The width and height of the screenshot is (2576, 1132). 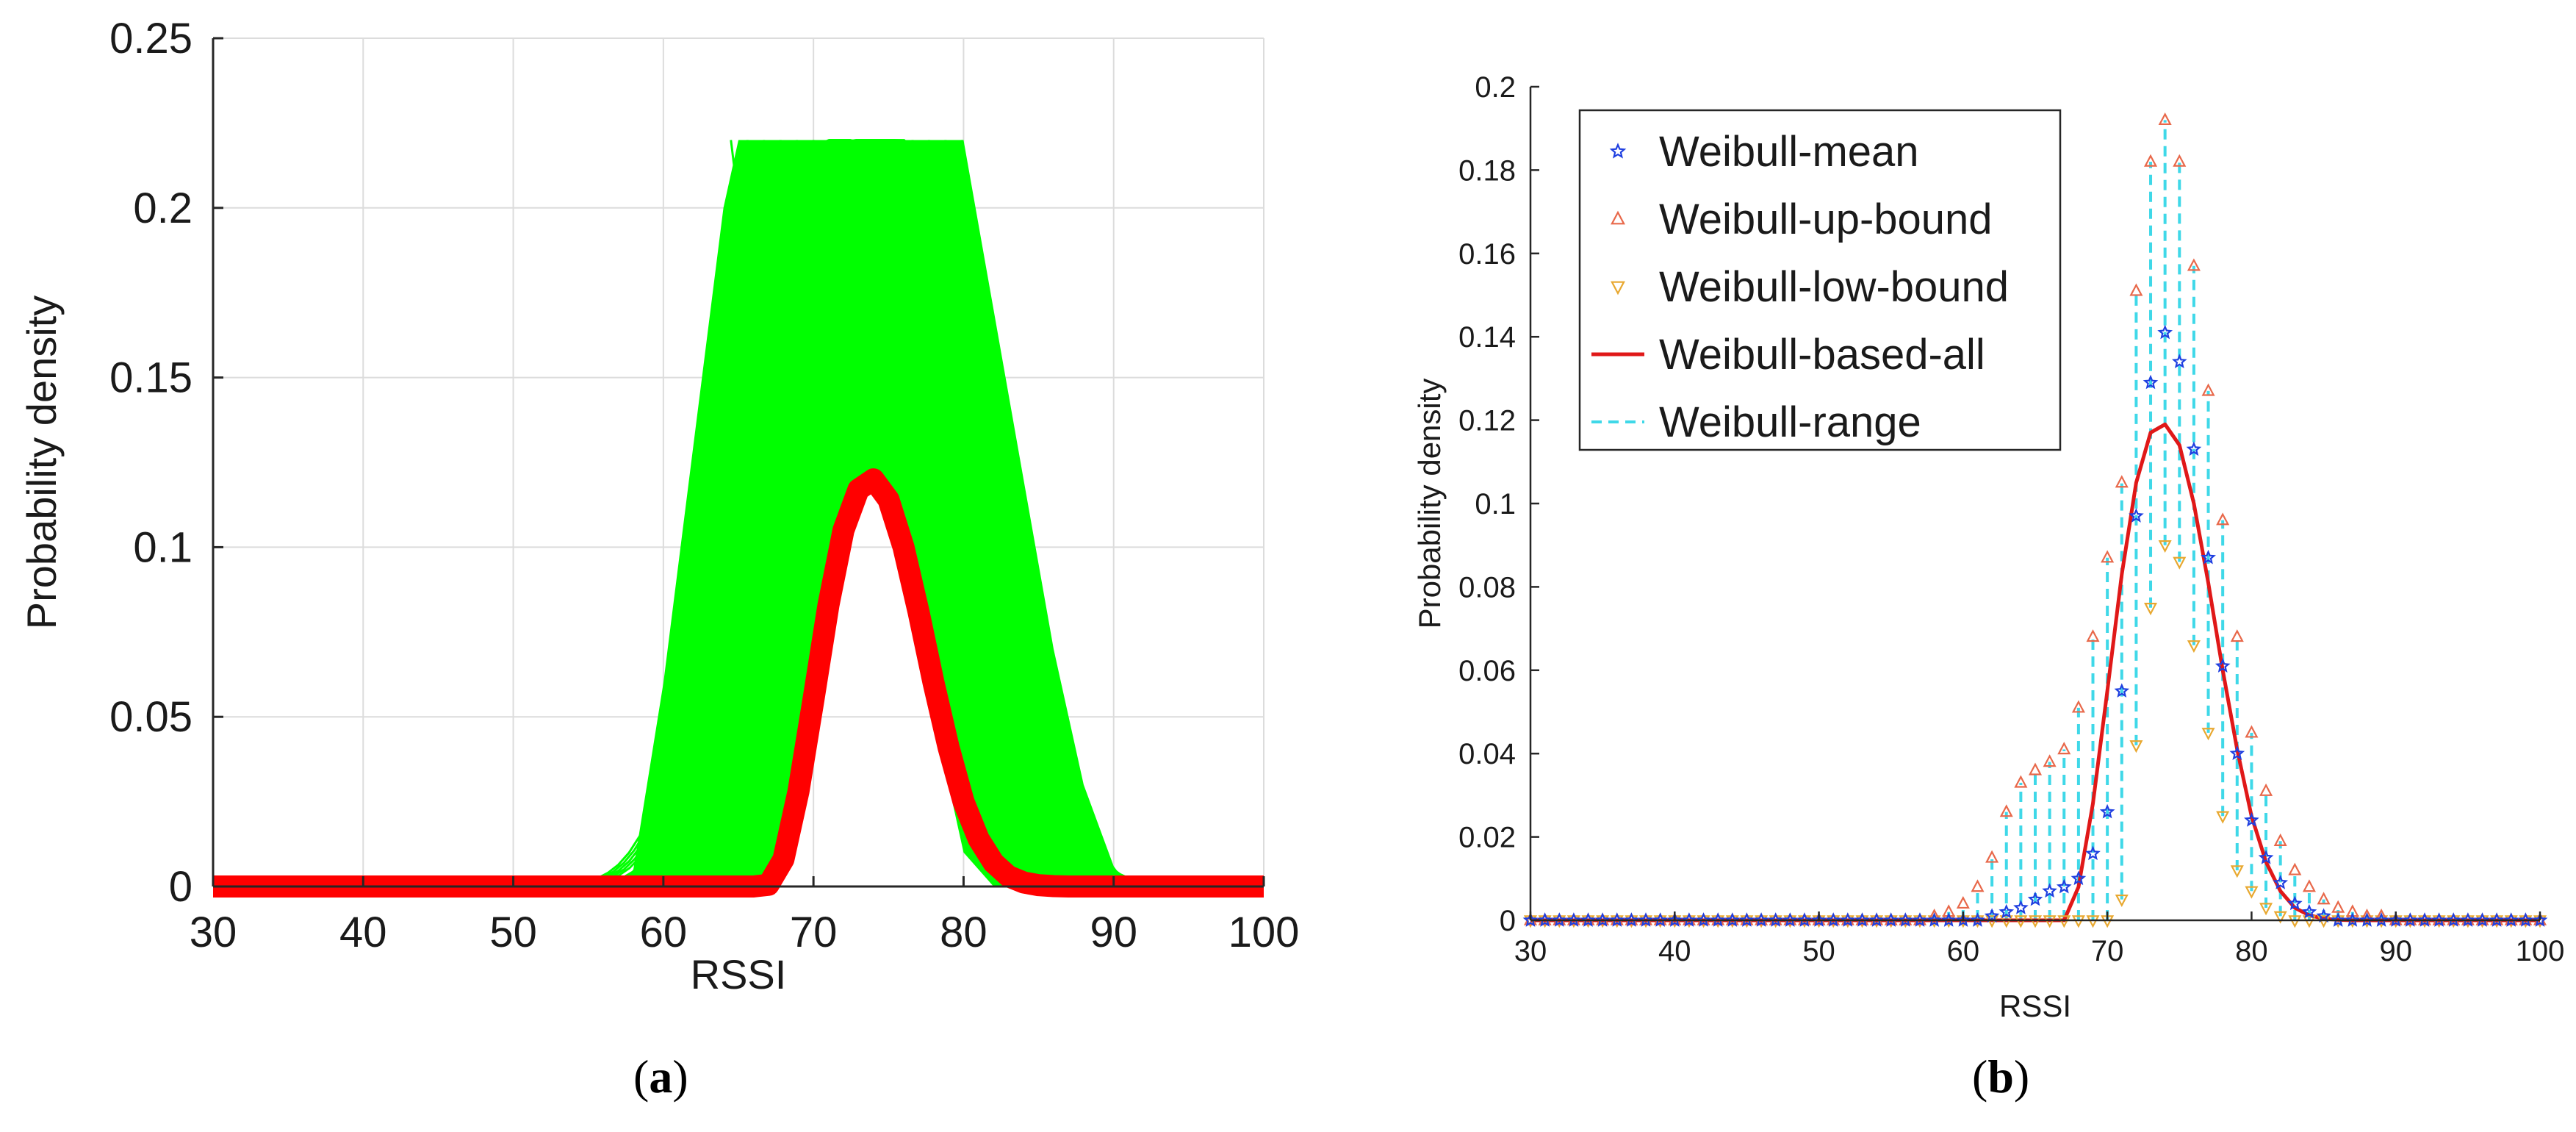 What do you see at coordinates (1674, 951) in the screenshot?
I see `x-tick-label-b: 40` at bounding box center [1674, 951].